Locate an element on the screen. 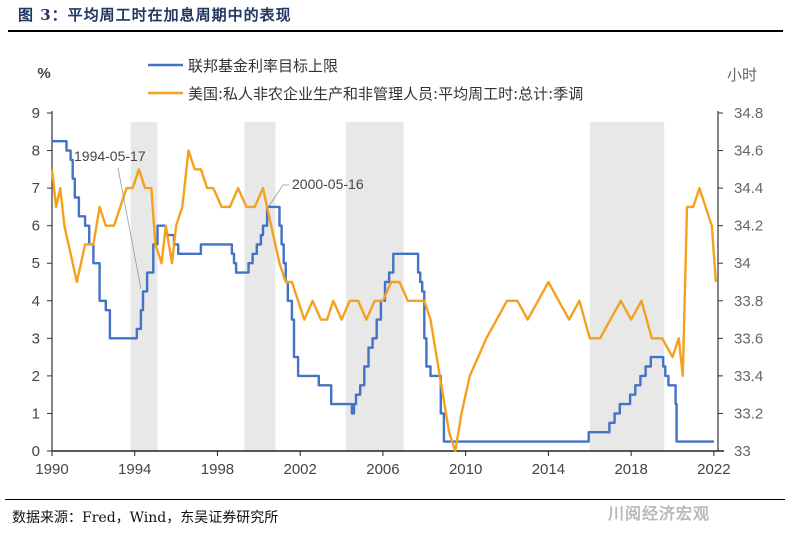  annotations: 1994-05-17 2000-05-16 is located at coordinates (219, 219).